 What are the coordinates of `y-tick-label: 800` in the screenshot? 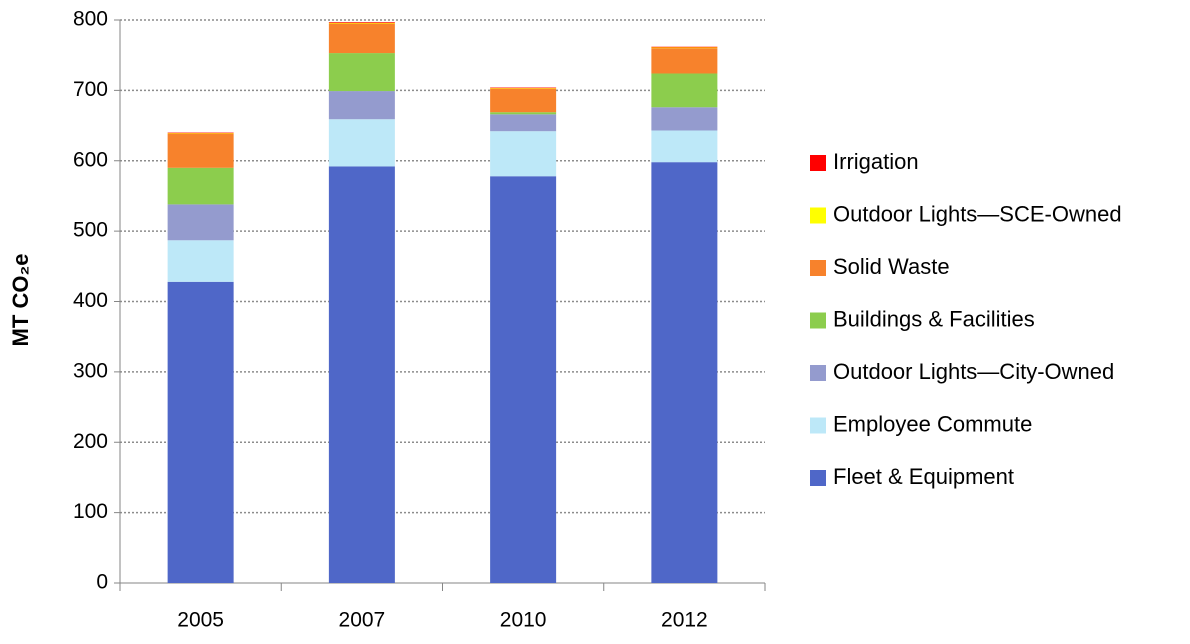 It's located at (90, 19).